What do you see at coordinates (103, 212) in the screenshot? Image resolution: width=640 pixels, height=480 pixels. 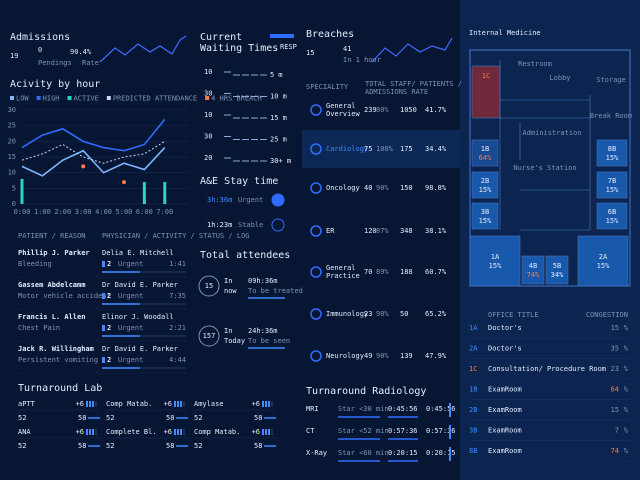 I see `x-tick-label: 4:00` at bounding box center [103, 212].